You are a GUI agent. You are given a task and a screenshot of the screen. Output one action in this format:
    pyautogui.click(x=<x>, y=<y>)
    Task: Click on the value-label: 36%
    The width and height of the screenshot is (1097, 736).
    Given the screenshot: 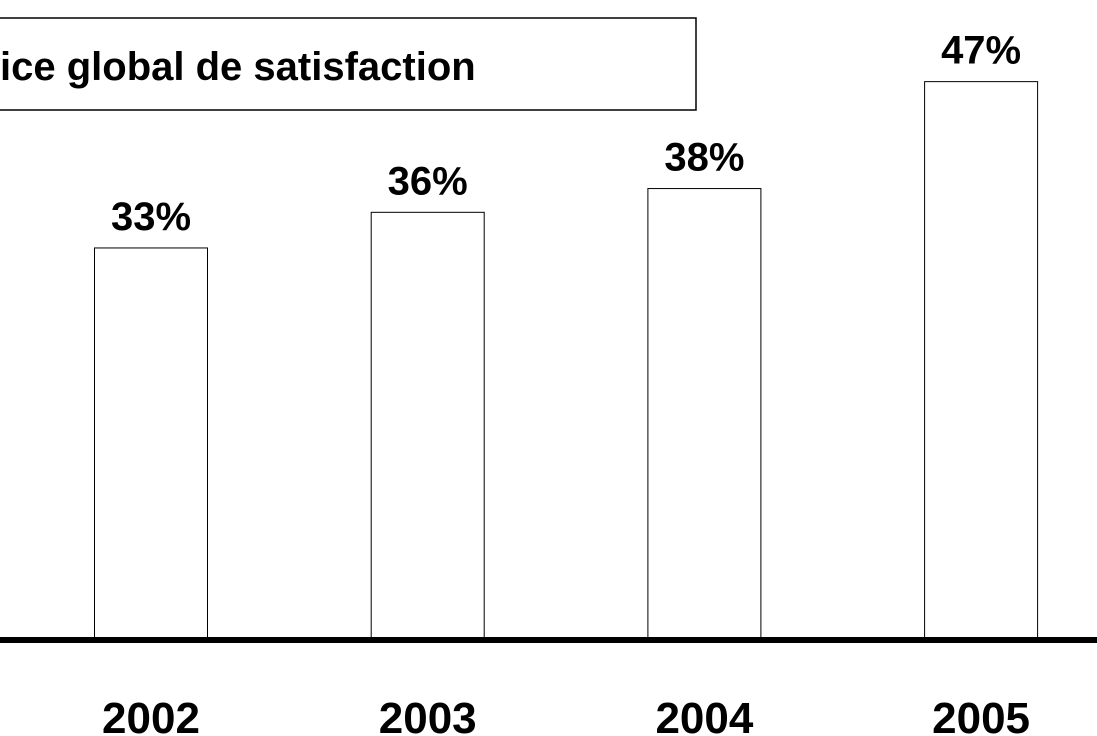 What is the action you would take?
    pyautogui.click(x=428, y=181)
    